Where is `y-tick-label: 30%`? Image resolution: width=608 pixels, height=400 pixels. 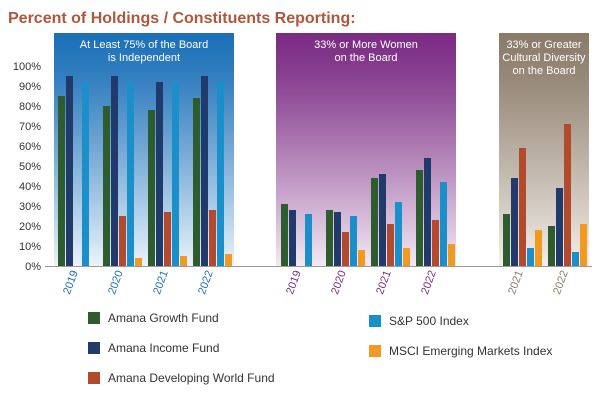
y-tick-label: 30% is located at coordinates (30, 207).